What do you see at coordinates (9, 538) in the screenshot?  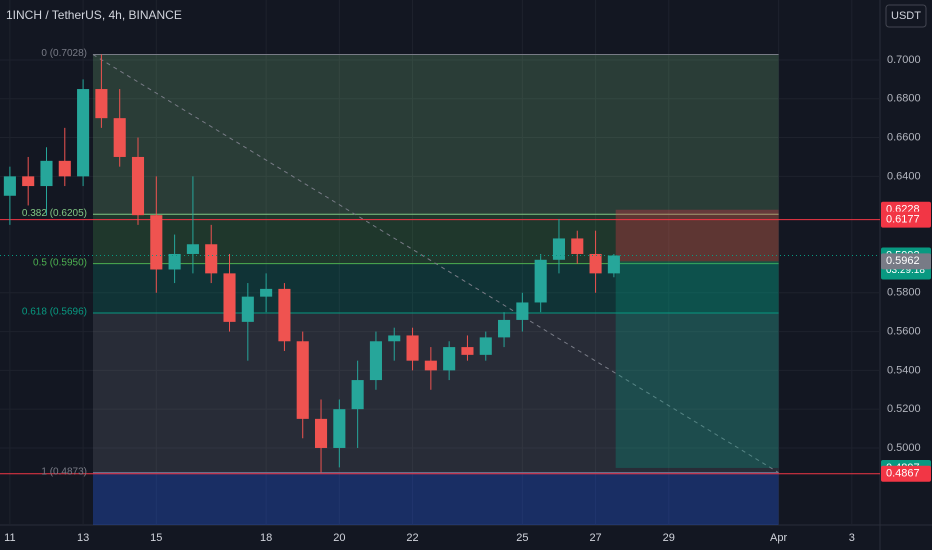 I see `x-tick-label: 11` at bounding box center [9, 538].